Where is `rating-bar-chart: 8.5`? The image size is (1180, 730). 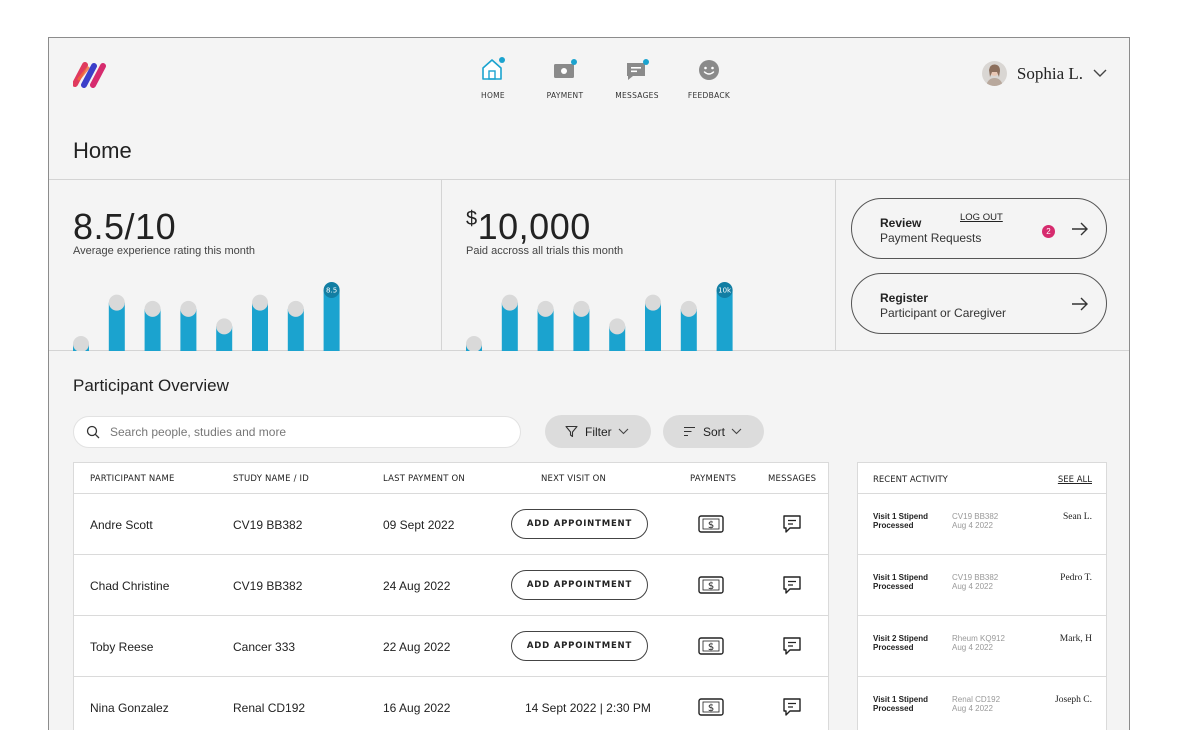
rating-bar-chart: 8.5 is located at coordinates (206, 316).